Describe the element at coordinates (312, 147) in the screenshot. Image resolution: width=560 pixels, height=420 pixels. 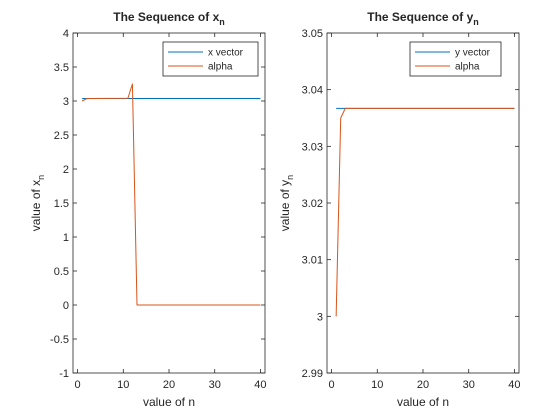
I see `chart2-ytick-label: 3.03` at that location.